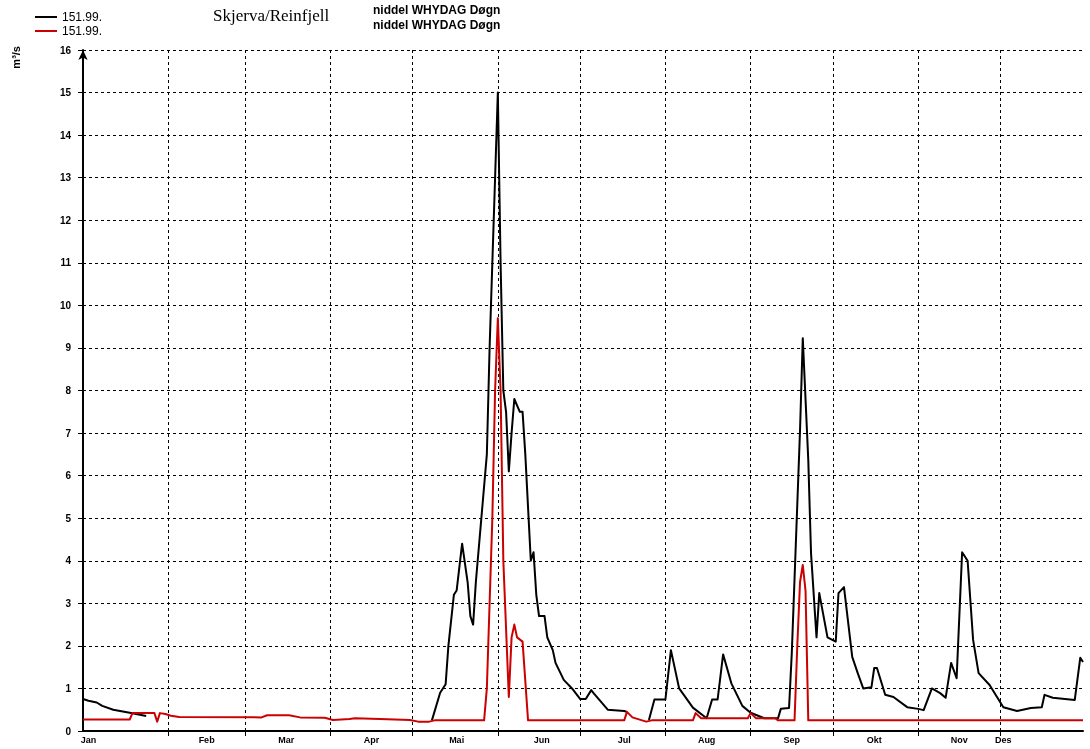 This screenshot has width=1090, height=749. What do you see at coordinates (15, 57) in the screenshot?
I see `y-axis-title: m³/s` at bounding box center [15, 57].